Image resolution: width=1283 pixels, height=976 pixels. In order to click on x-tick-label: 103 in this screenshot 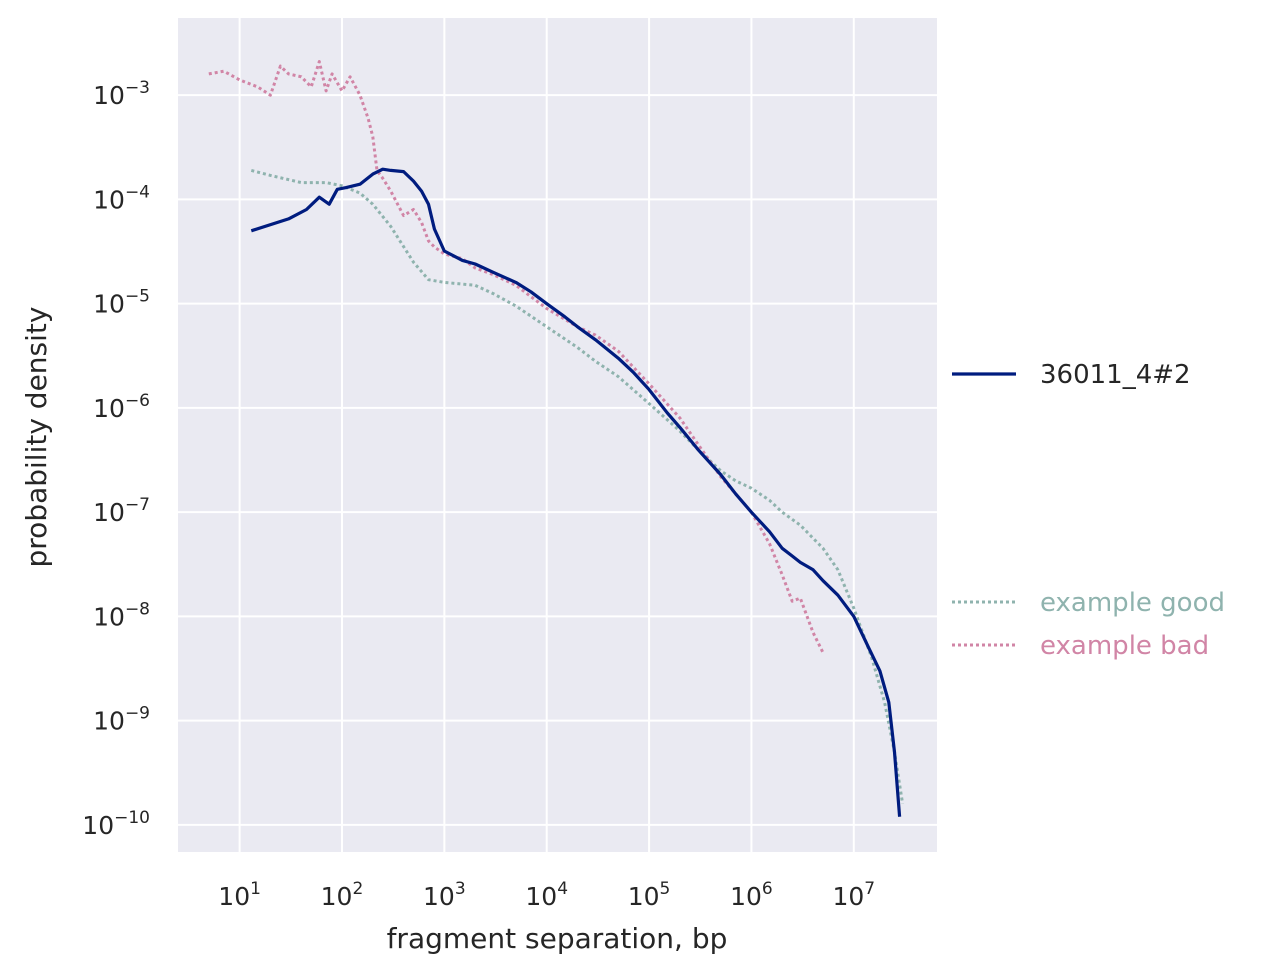, I will do `click(444, 895)`.